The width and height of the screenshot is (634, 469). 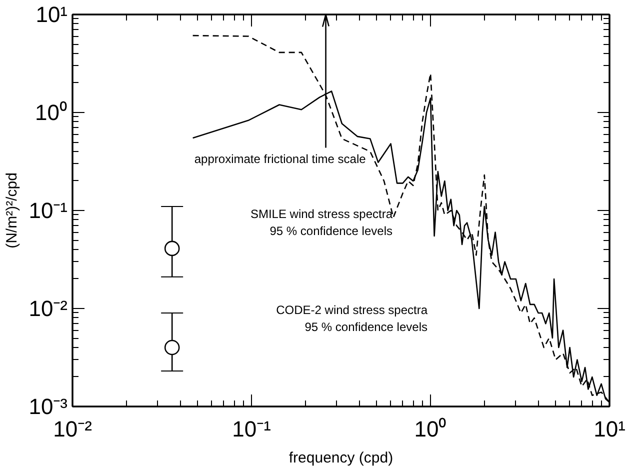 What do you see at coordinates (72, 429) in the screenshot?
I see `x-tick-label: 10⁻²` at bounding box center [72, 429].